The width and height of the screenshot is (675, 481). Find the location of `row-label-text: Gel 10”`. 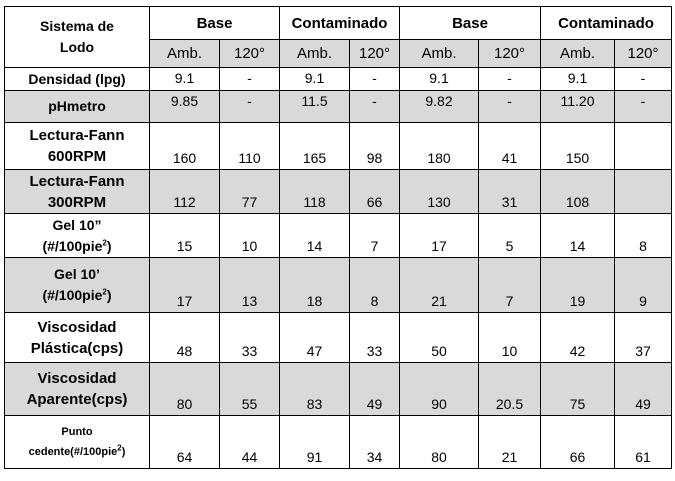

row-label-text: Gel 10” is located at coordinates (77, 224).